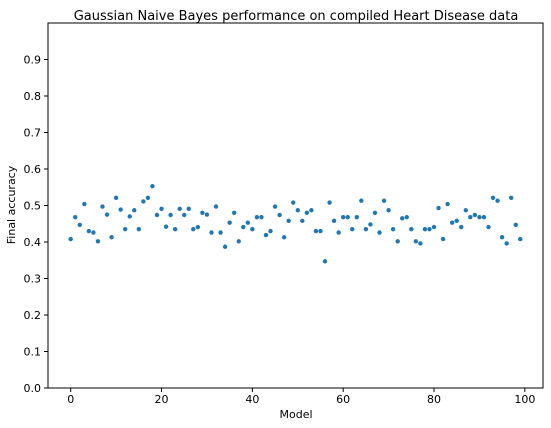 Image resolution: width=551 pixels, height=428 pixels. Describe the element at coordinates (70, 399) in the screenshot. I see `x-tick-label: 0` at that location.